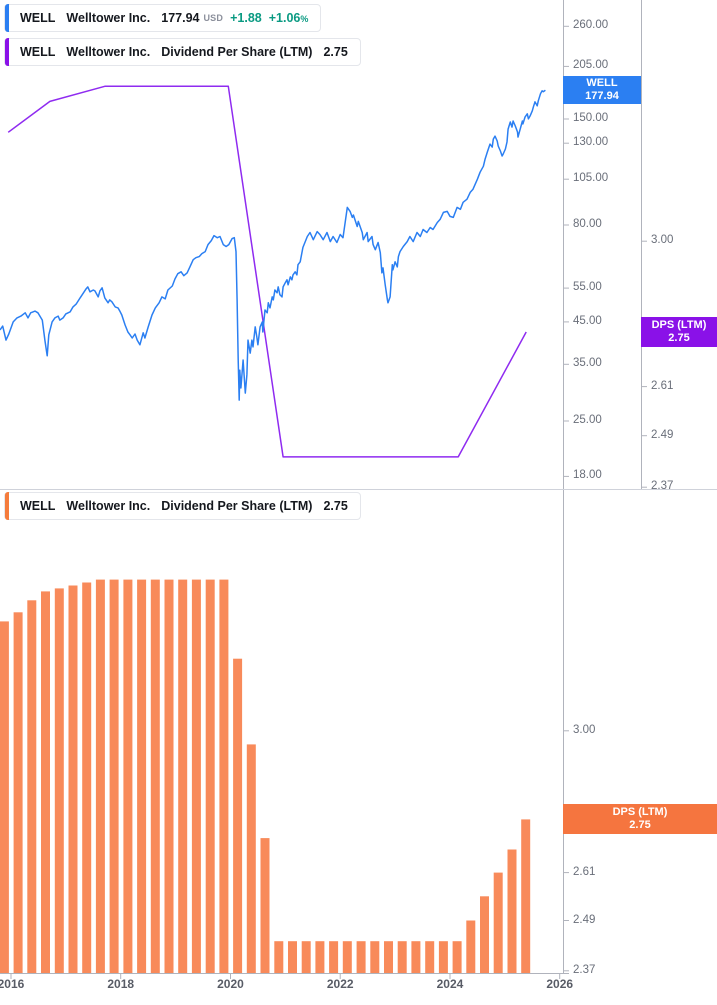  What do you see at coordinates (584, 919) in the screenshot?
I see `dps-bars-tick-label: 2.49` at bounding box center [584, 919].